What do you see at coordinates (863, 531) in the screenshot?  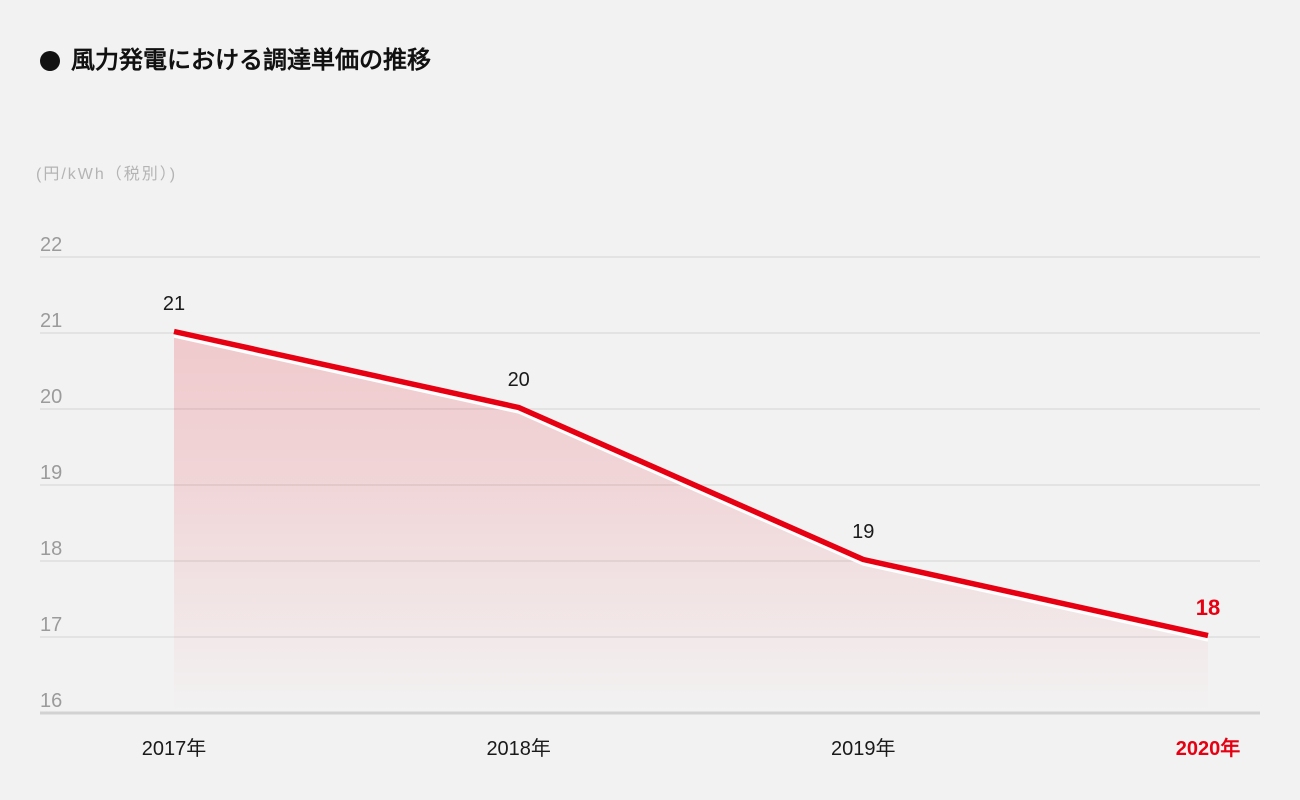 I see `point-value-label: 19` at bounding box center [863, 531].